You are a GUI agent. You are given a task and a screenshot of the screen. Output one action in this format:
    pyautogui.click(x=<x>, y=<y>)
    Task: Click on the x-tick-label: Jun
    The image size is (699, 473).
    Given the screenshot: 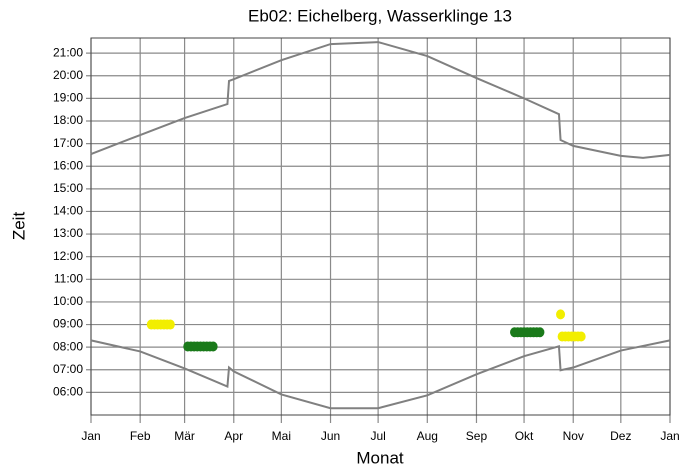 What is the action you would take?
    pyautogui.click(x=330, y=436)
    